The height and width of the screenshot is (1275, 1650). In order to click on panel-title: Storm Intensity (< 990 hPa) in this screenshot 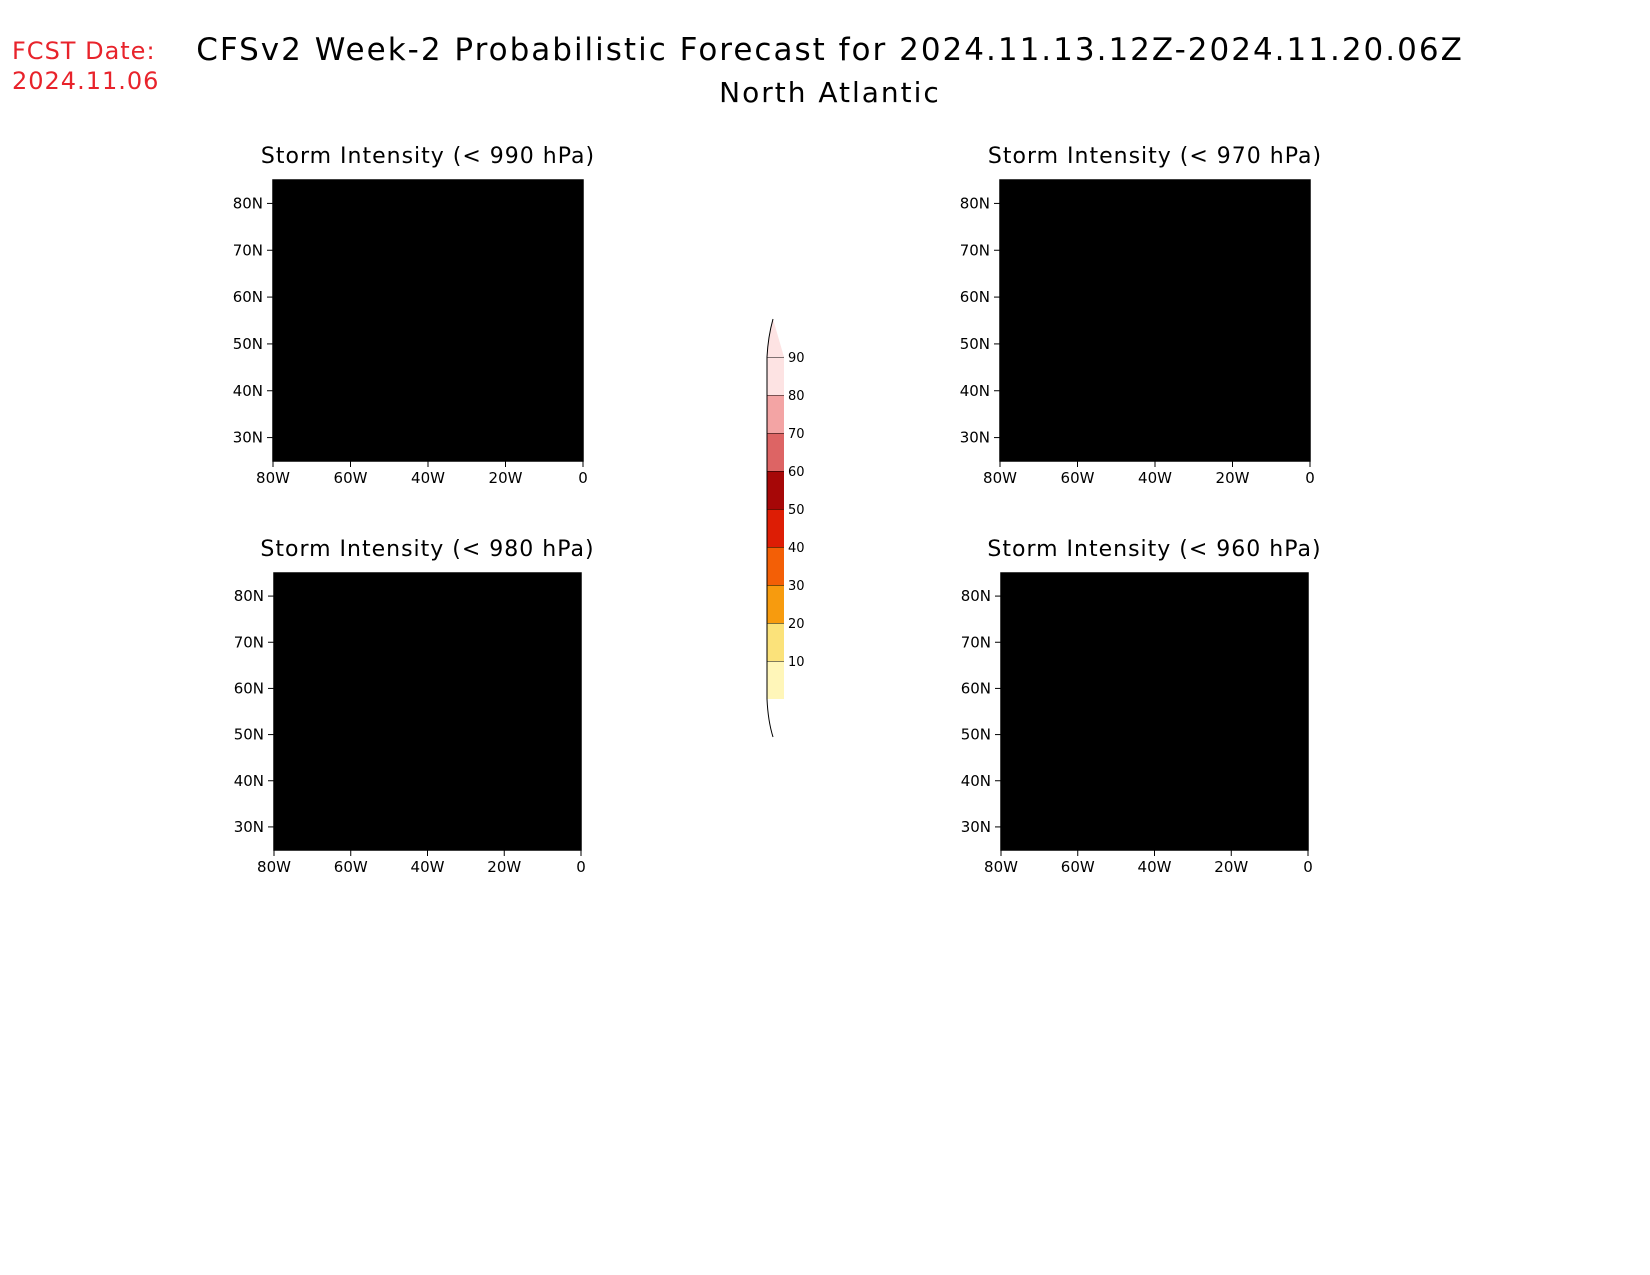, I will do `click(428, 156)`.